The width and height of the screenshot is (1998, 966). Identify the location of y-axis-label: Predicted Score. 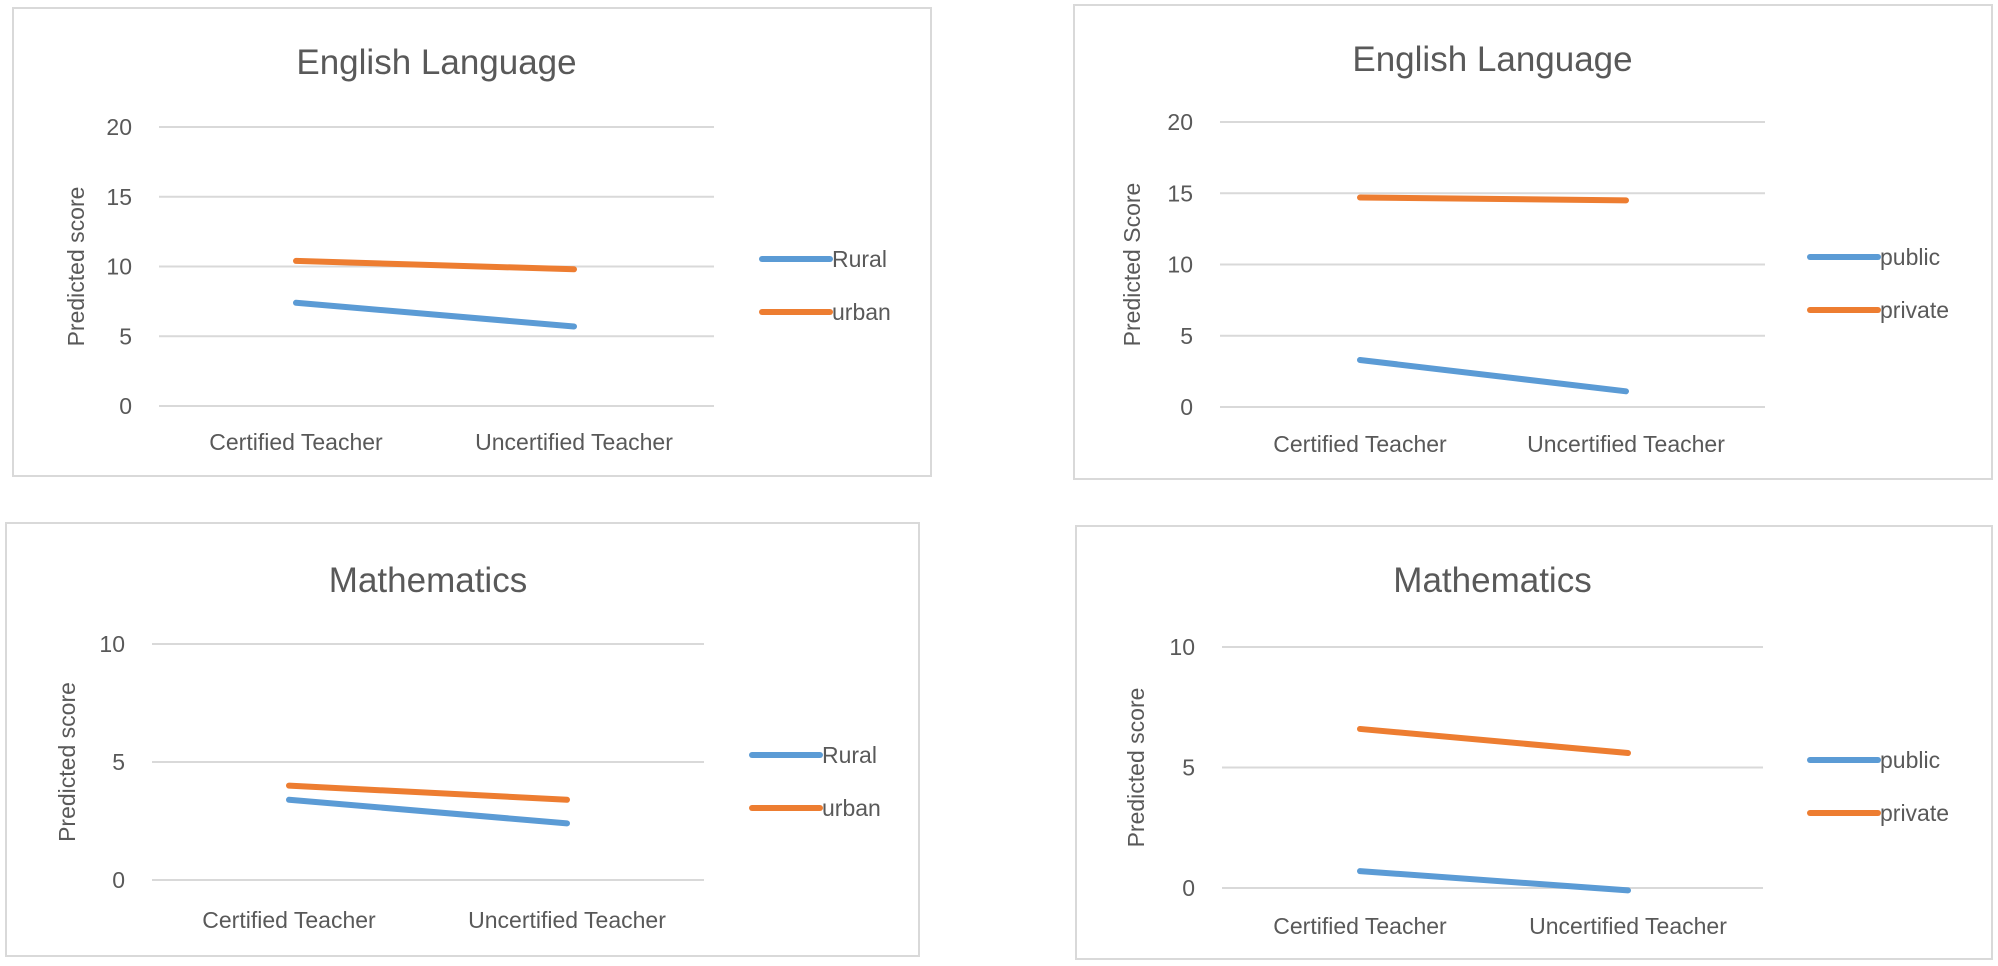
(1132, 265).